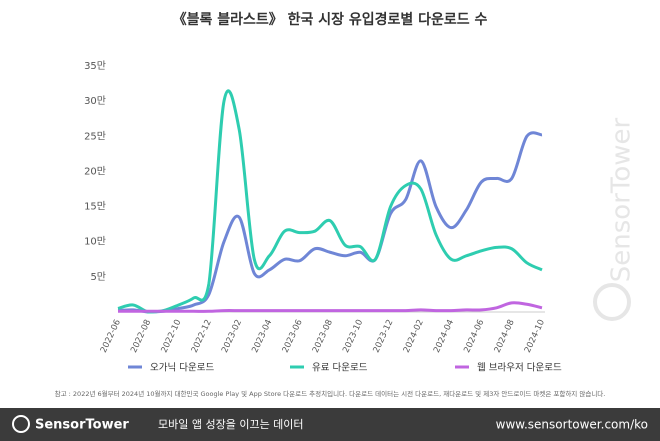 Image resolution: width=660 pixels, height=441 pixels. Describe the element at coordinates (182, 368) in the screenshot. I see `legend-label: 오가닉 다운로드` at that location.